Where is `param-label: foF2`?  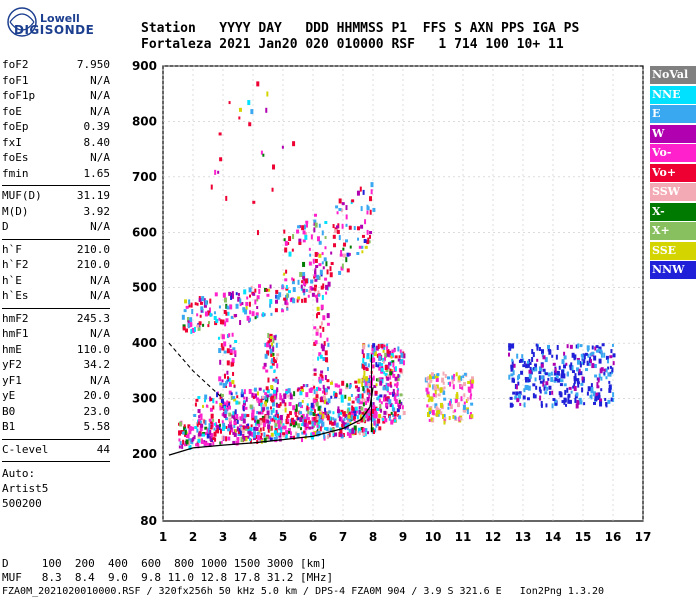 param-label: foF2 is located at coordinates (15, 64).